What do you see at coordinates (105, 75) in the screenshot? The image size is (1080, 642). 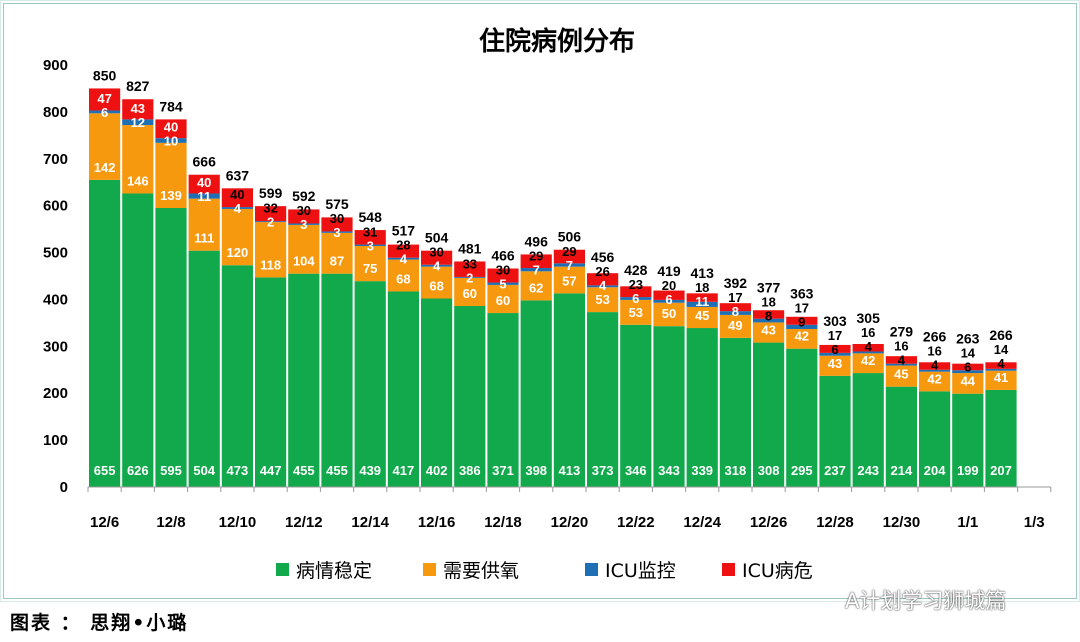 I see `total-label: 850` at bounding box center [105, 75].